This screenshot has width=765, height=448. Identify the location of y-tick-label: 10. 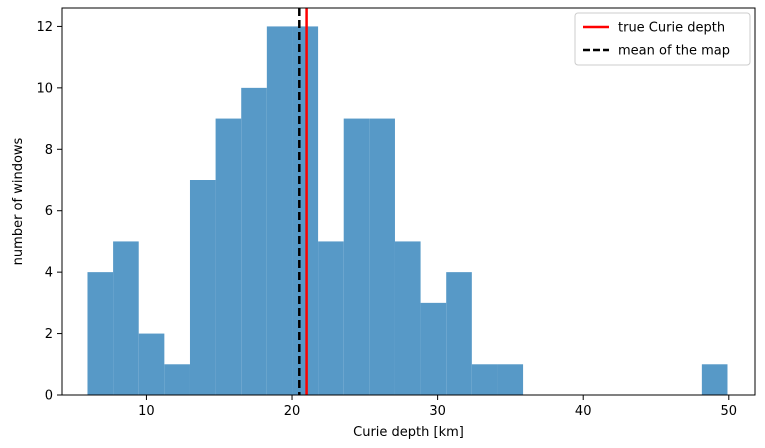
(44, 88).